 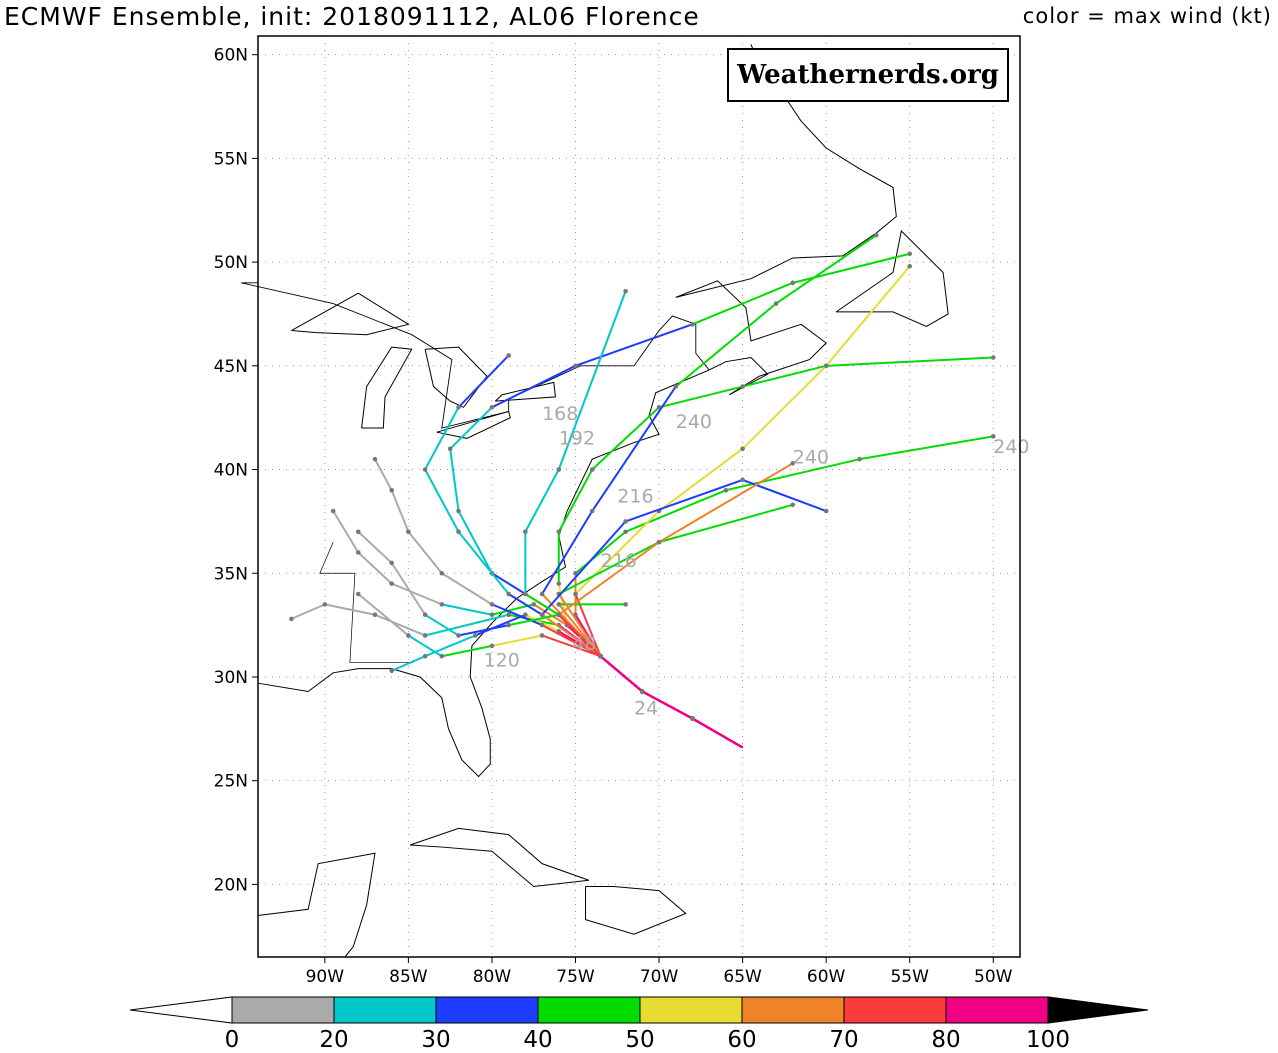 What do you see at coordinates (868, 75) in the screenshot?
I see `weathernerds-logo: Weathernerds.org` at bounding box center [868, 75].